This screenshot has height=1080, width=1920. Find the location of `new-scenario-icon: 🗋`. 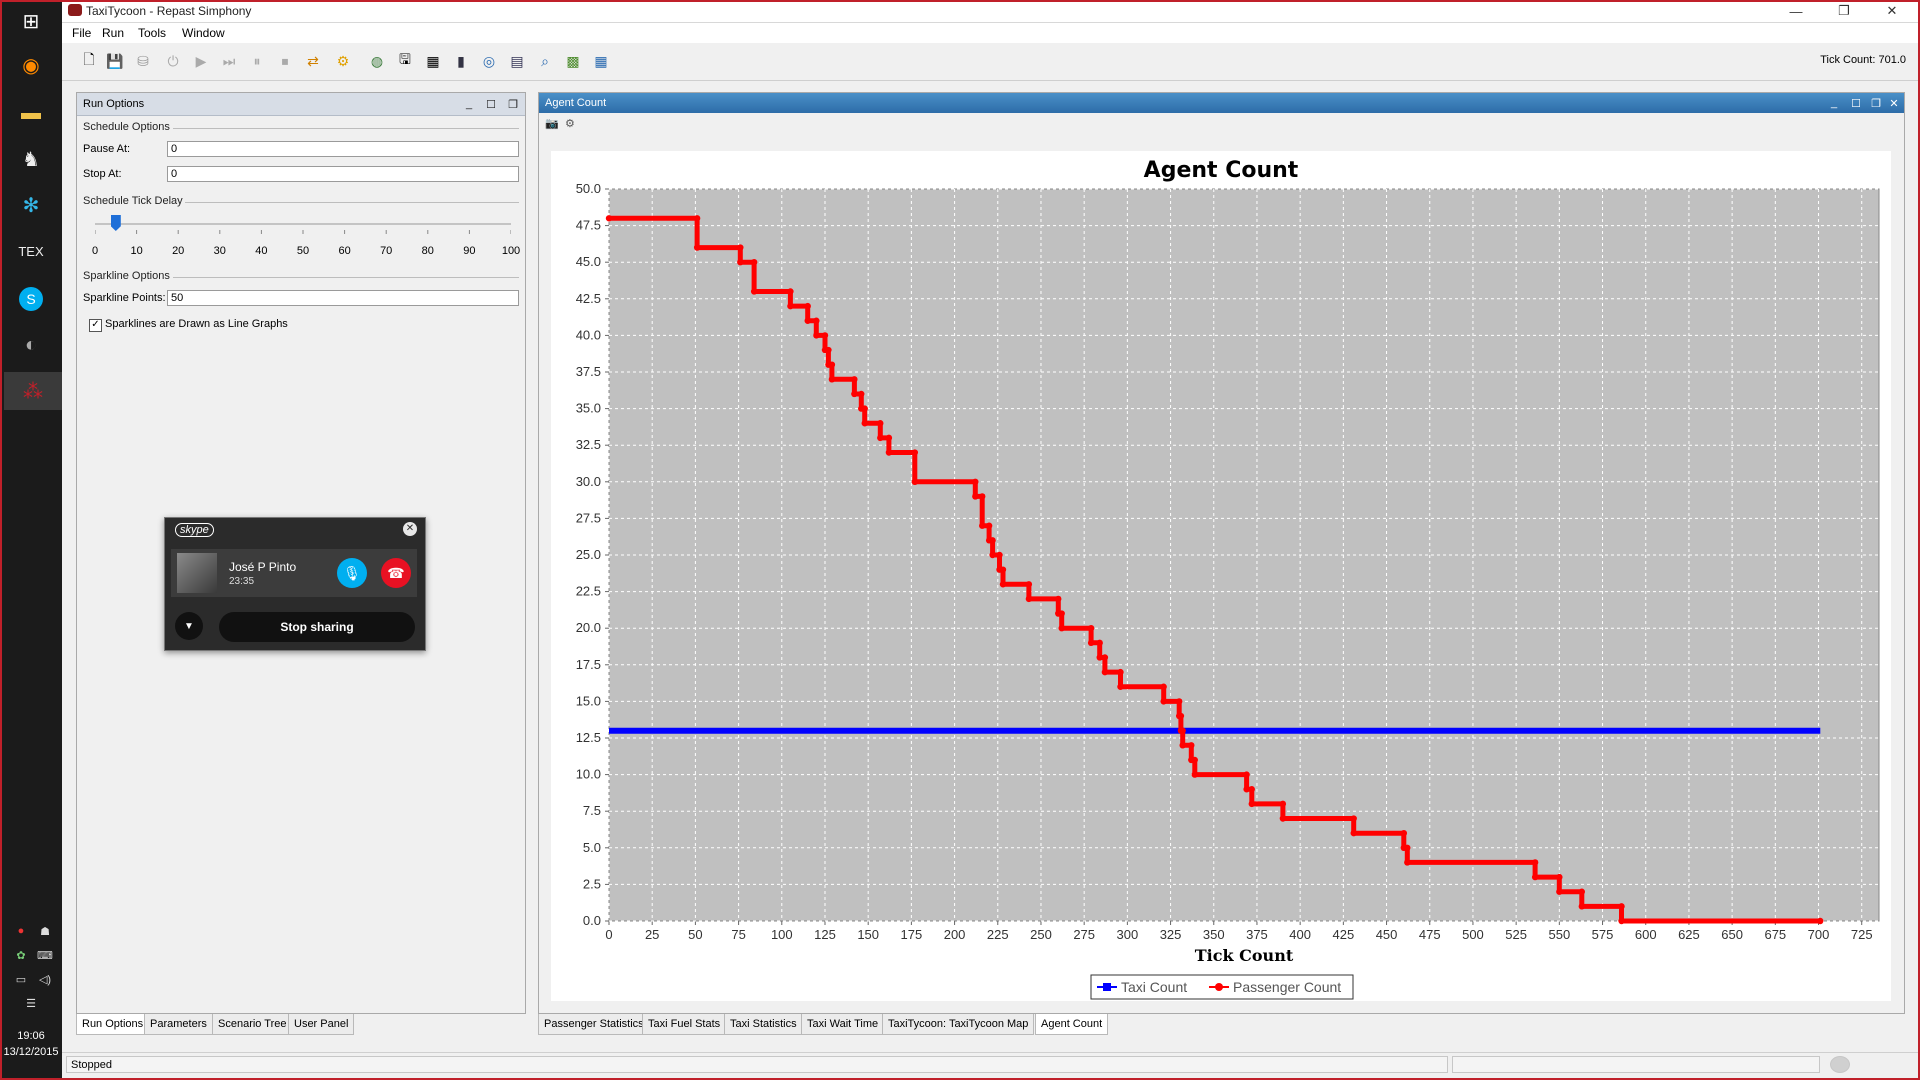

new-scenario-icon: 🗋 is located at coordinates (89, 59).